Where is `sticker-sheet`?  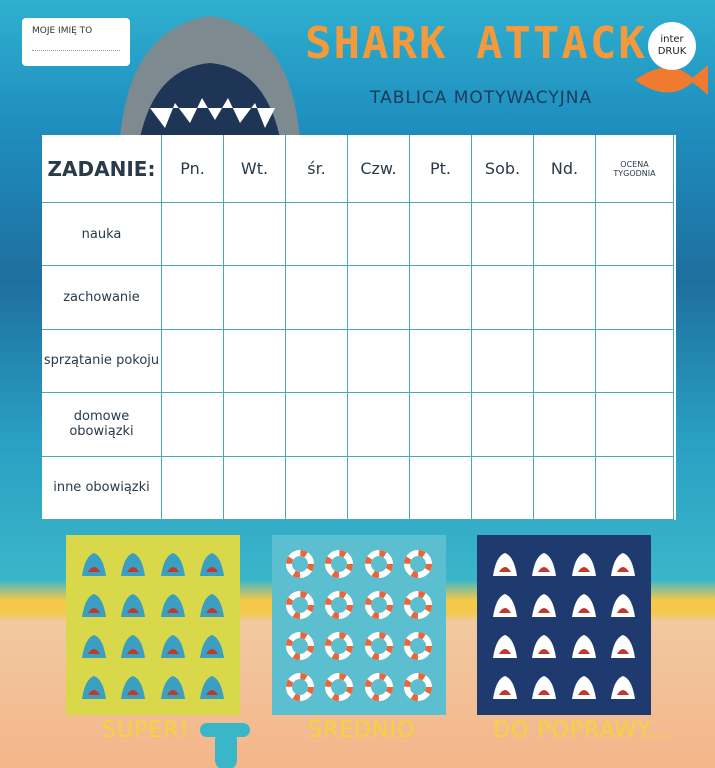 sticker-sheet is located at coordinates (359, 625).